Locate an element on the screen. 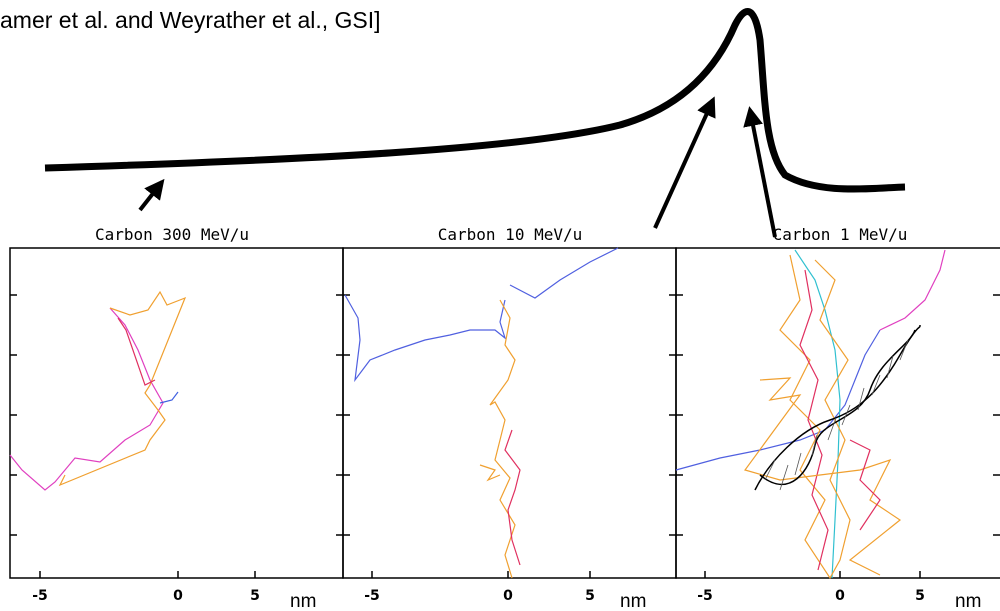  panel-title: Carbon 10 MeV/u is located at coordinates (510, 234).